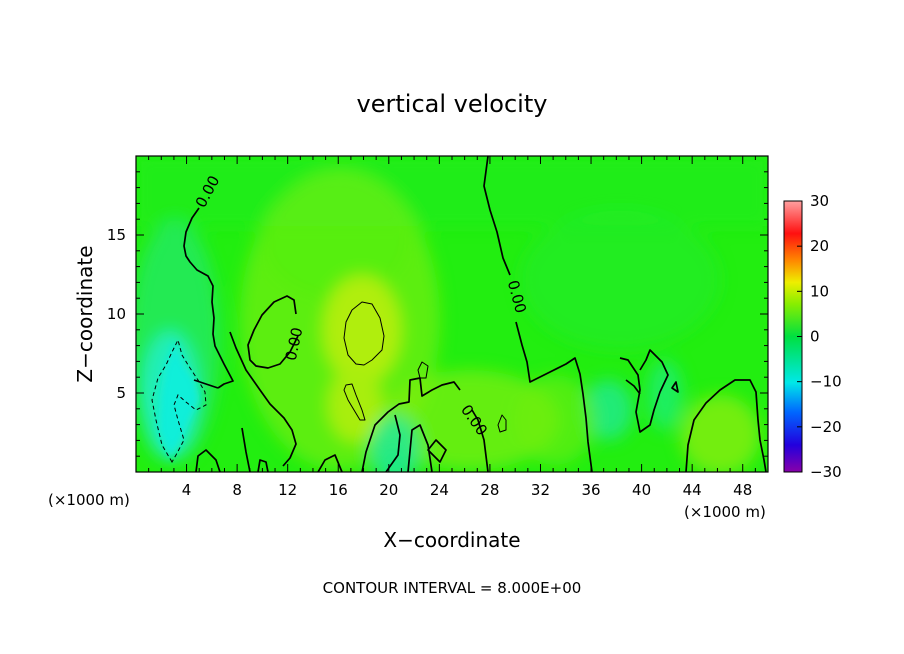 Image resolution: width=904 pixels, height=654 pixels. I want to click on x-tick-label: 20, so click(388, 490).